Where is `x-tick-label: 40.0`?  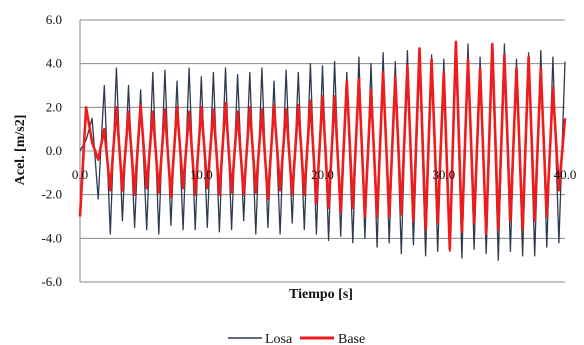
x-tick-label: 40.0 is located at coordinates (565, 174).